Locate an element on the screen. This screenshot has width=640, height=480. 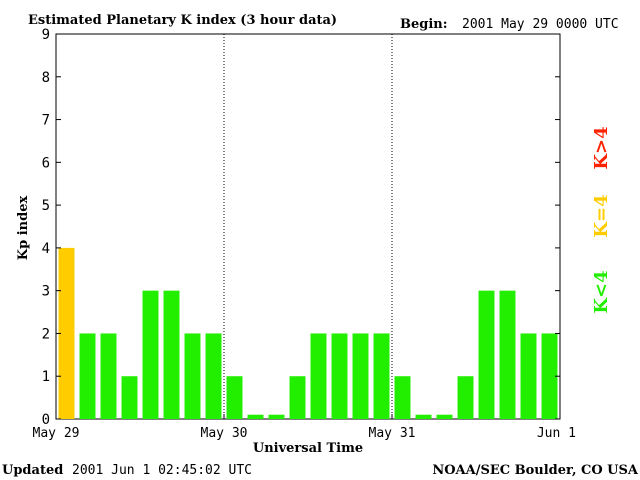
legend-above: K>4 is located at coordinates (601, 147).